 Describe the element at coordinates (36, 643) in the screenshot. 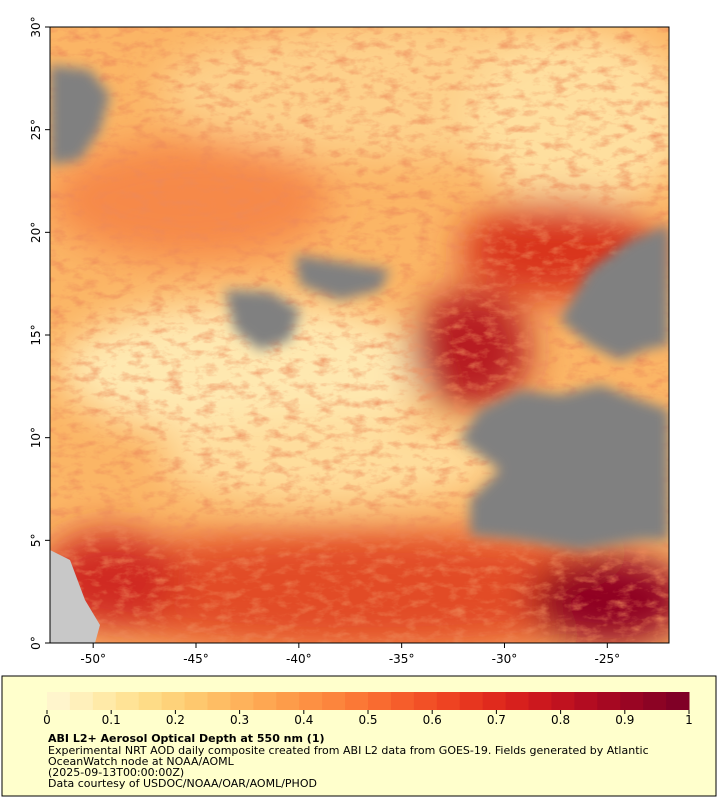

I see `y-tick-label: 0°` at that location.